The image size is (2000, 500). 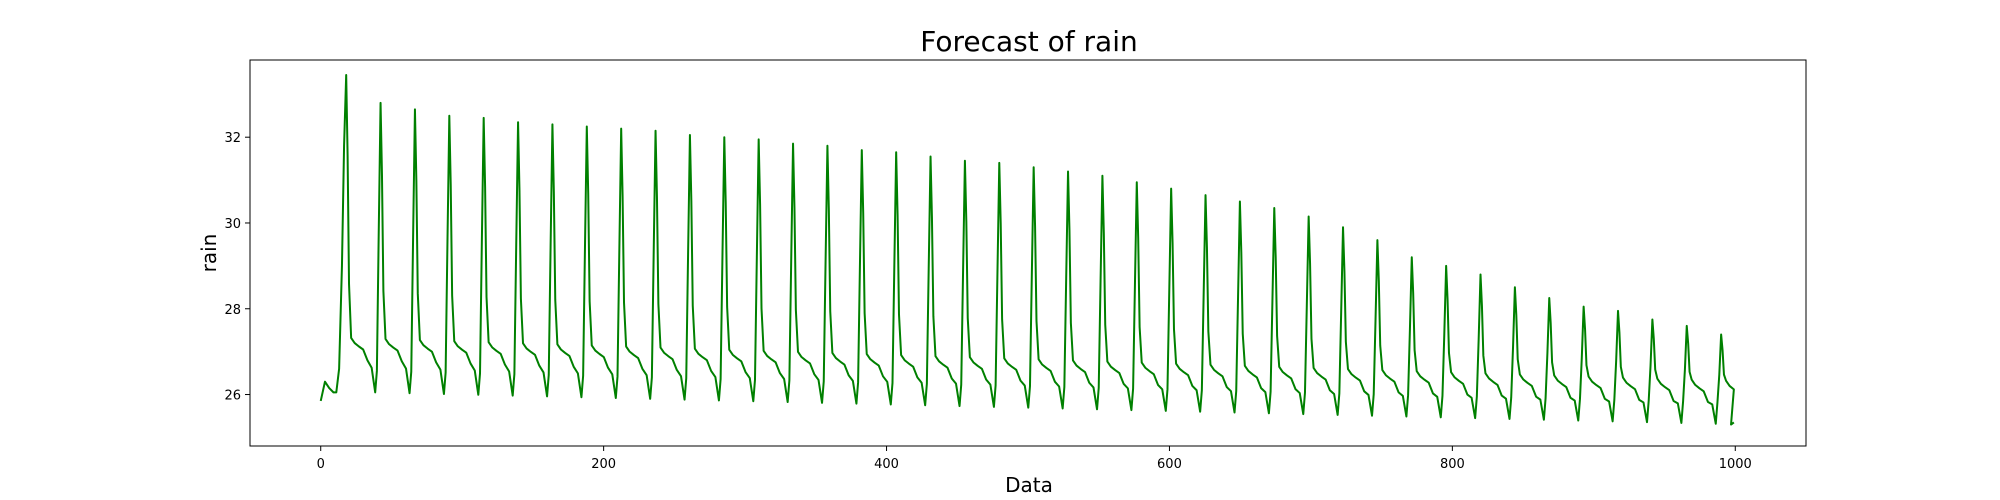 What do you see at coordinates (886, 464) in the screenshot?
I see `x-tick-label: 400` at bounding box center [886, 464].